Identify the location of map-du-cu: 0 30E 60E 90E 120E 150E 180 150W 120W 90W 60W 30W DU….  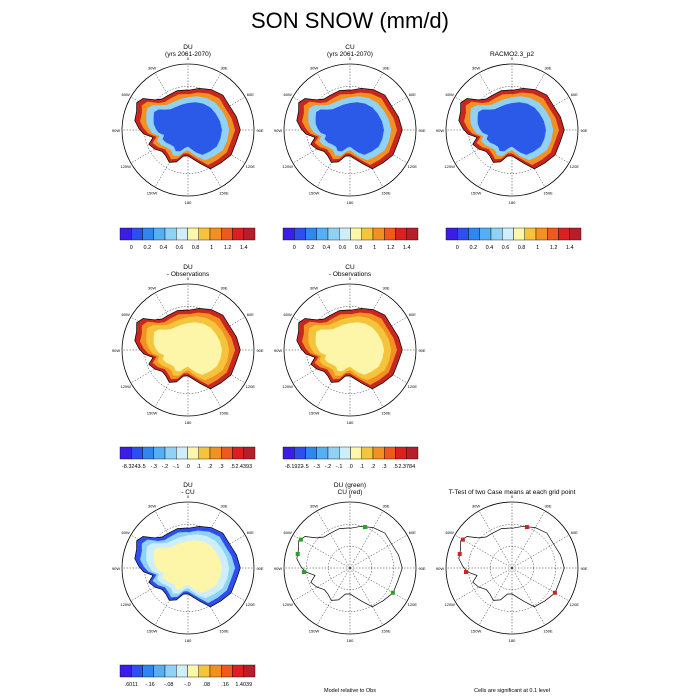
(188, 562).